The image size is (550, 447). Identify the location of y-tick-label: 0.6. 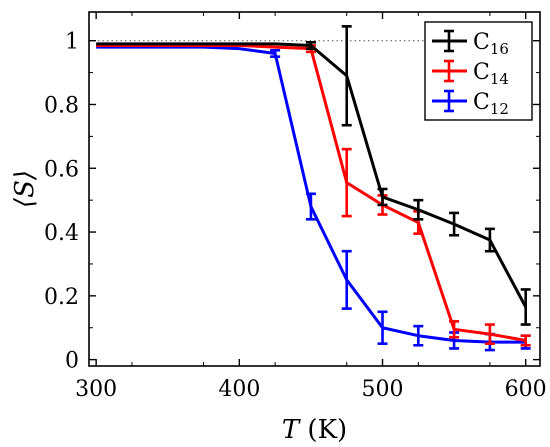
(61, 169).